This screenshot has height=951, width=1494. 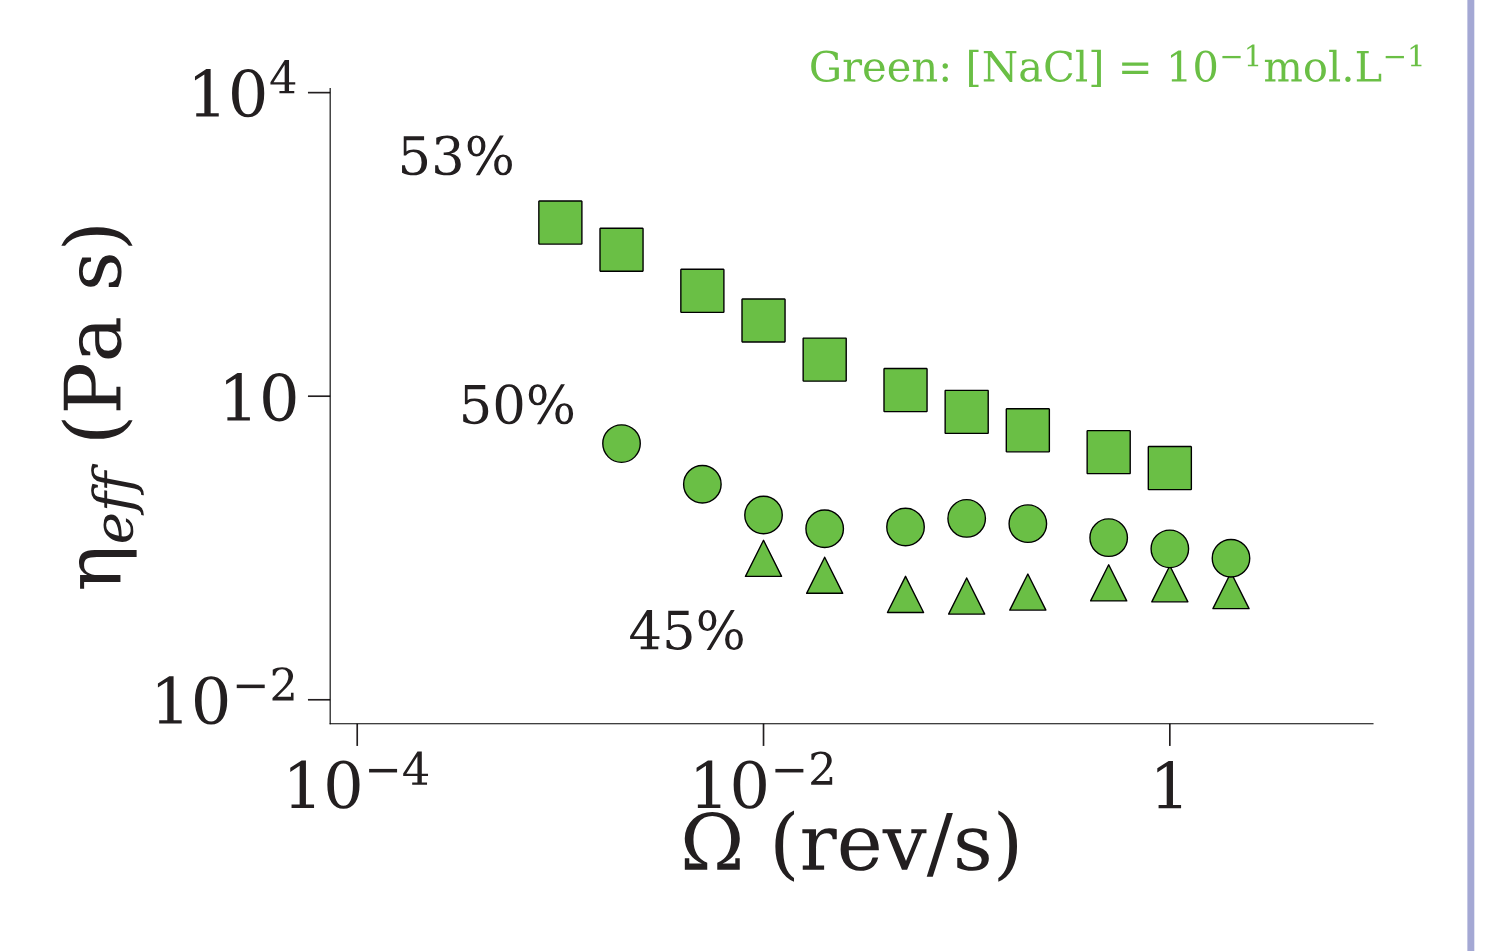 What do you see at coordinates (245, 89) in the screenshot?
I see `y-tick-label: 10$^{4}$` at bounding box center [245, 89].